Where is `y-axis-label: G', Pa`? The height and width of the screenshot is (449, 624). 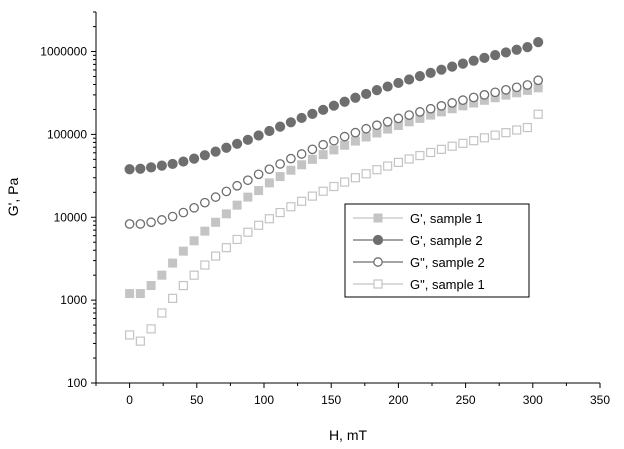
y-axis-label: G', Pa is located at coordinates (13, 197).